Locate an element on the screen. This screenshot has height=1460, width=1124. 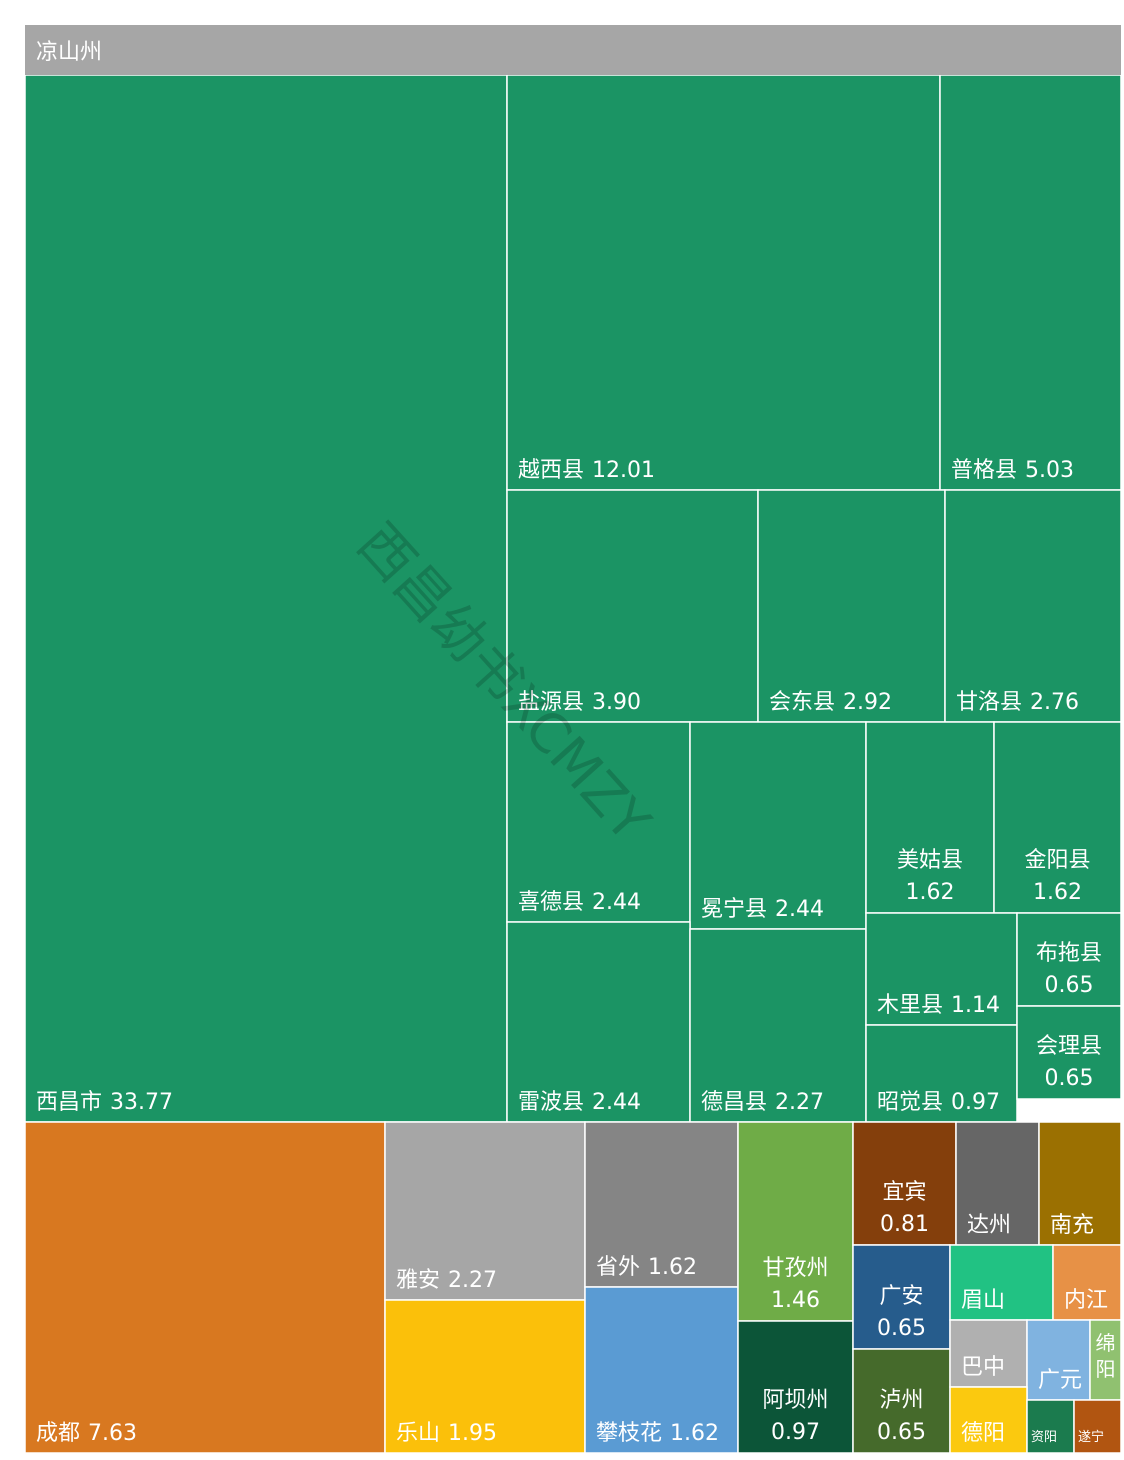
cell-name-char: 绵 is located at coordinates (1106, 1343).